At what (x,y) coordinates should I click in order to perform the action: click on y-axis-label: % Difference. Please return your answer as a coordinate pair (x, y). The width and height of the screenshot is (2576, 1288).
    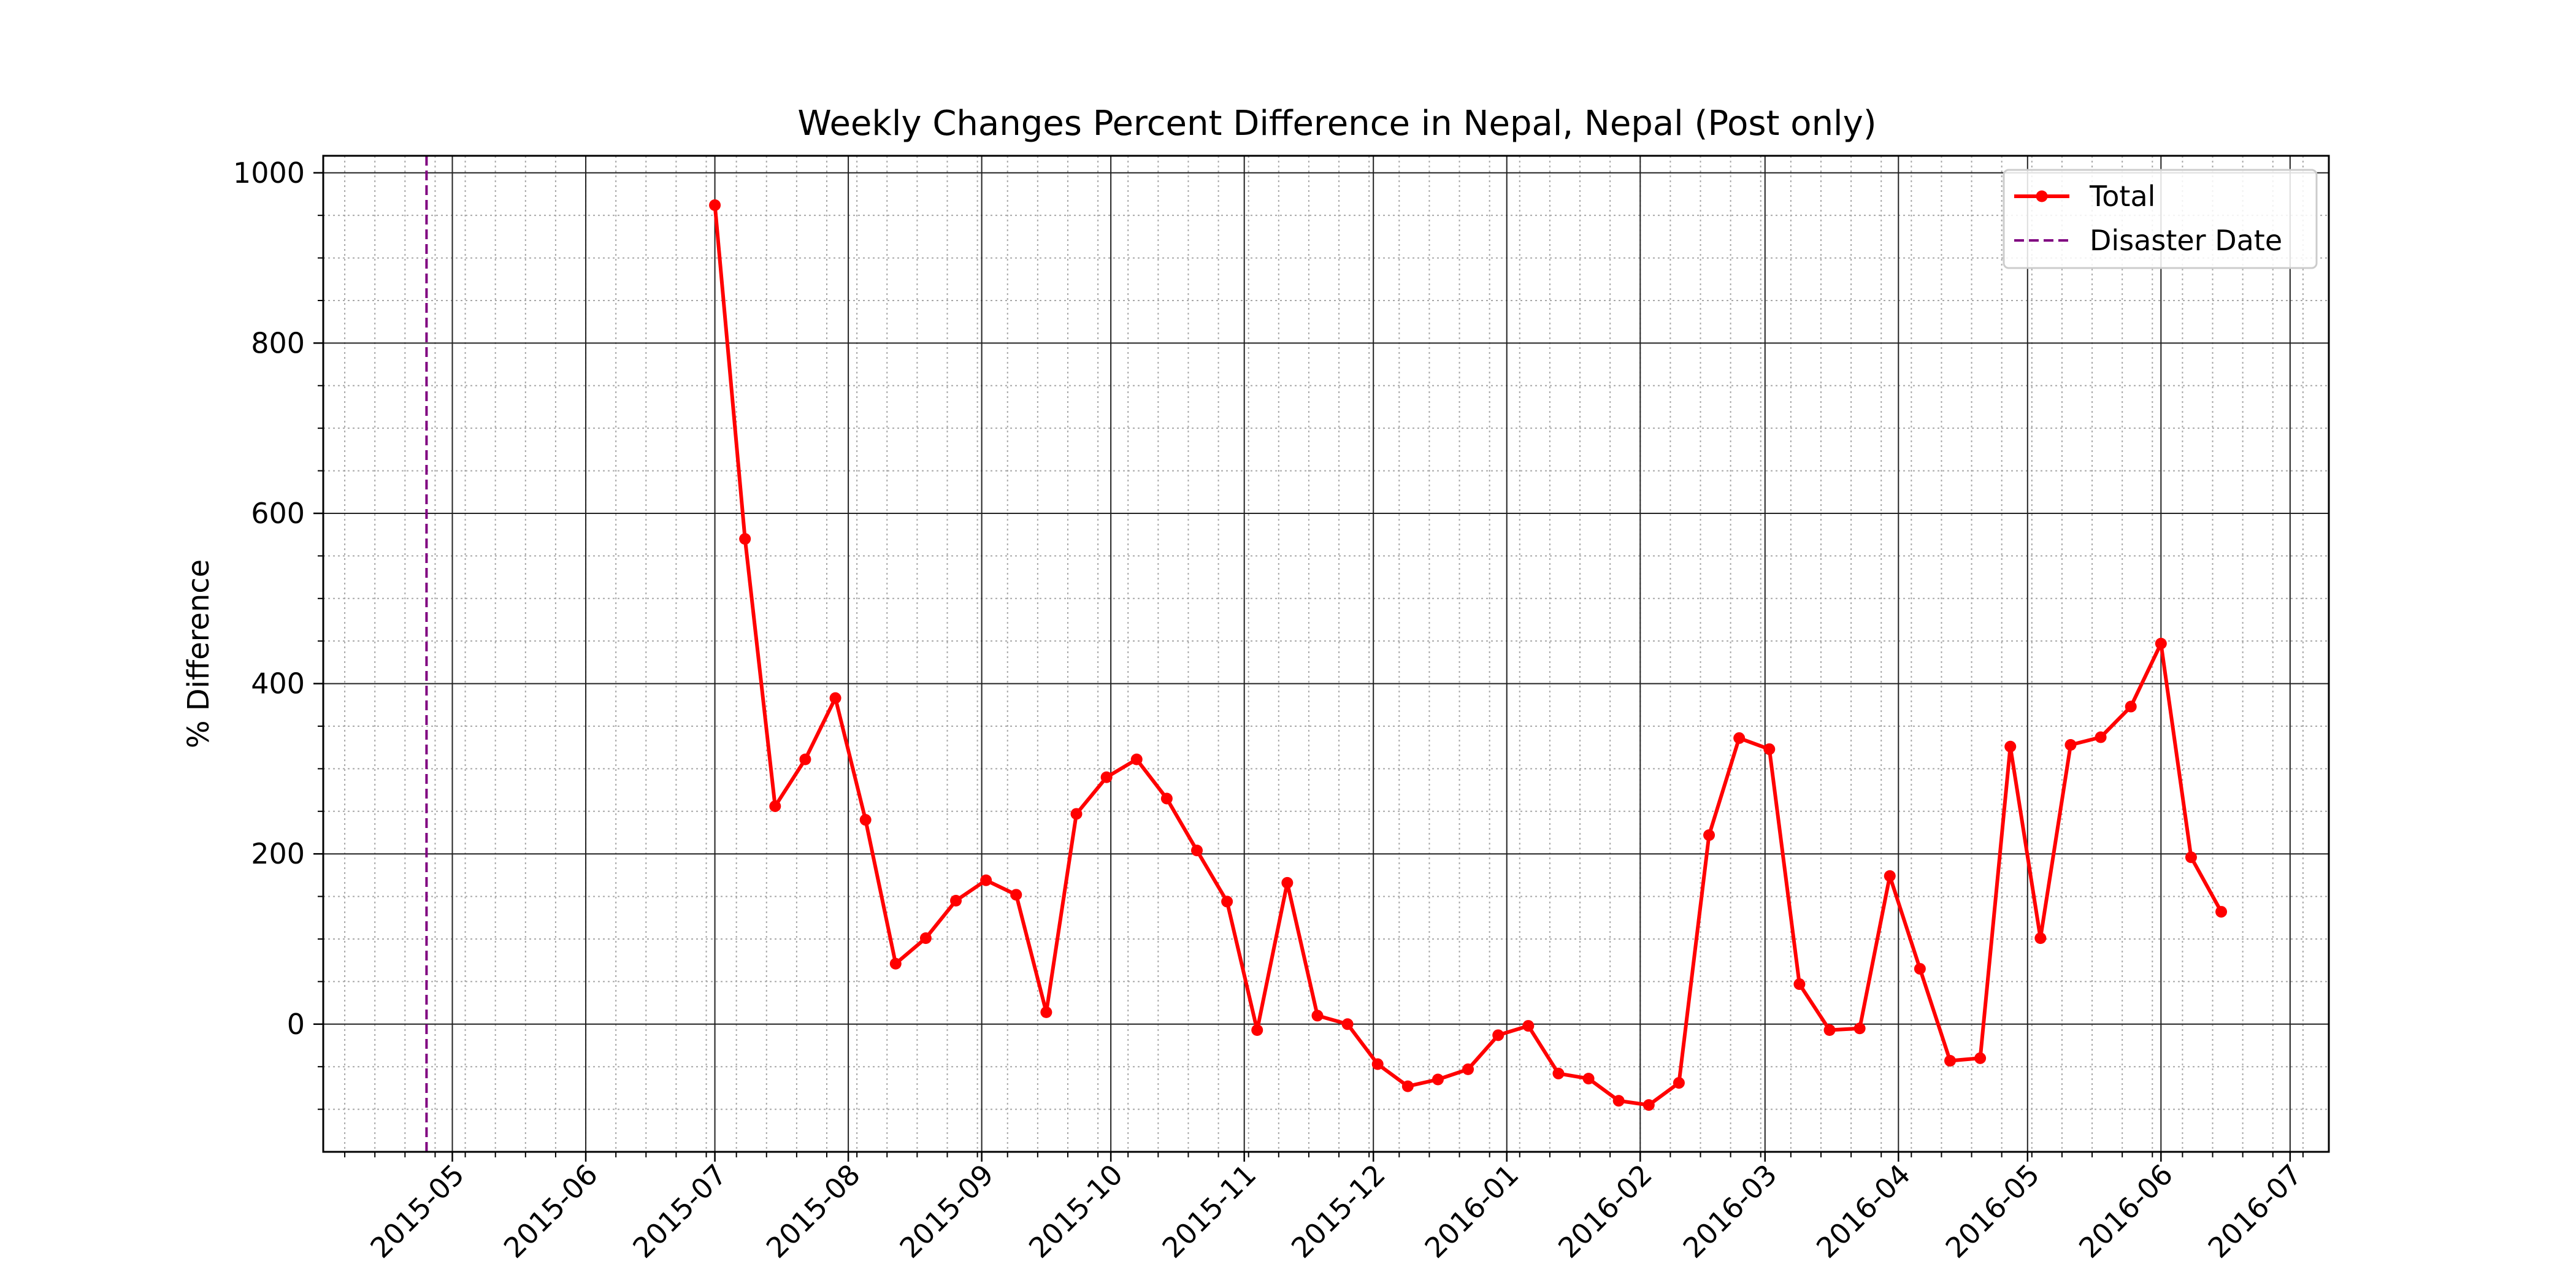
    Looking at the image, I should click on (199, 653).